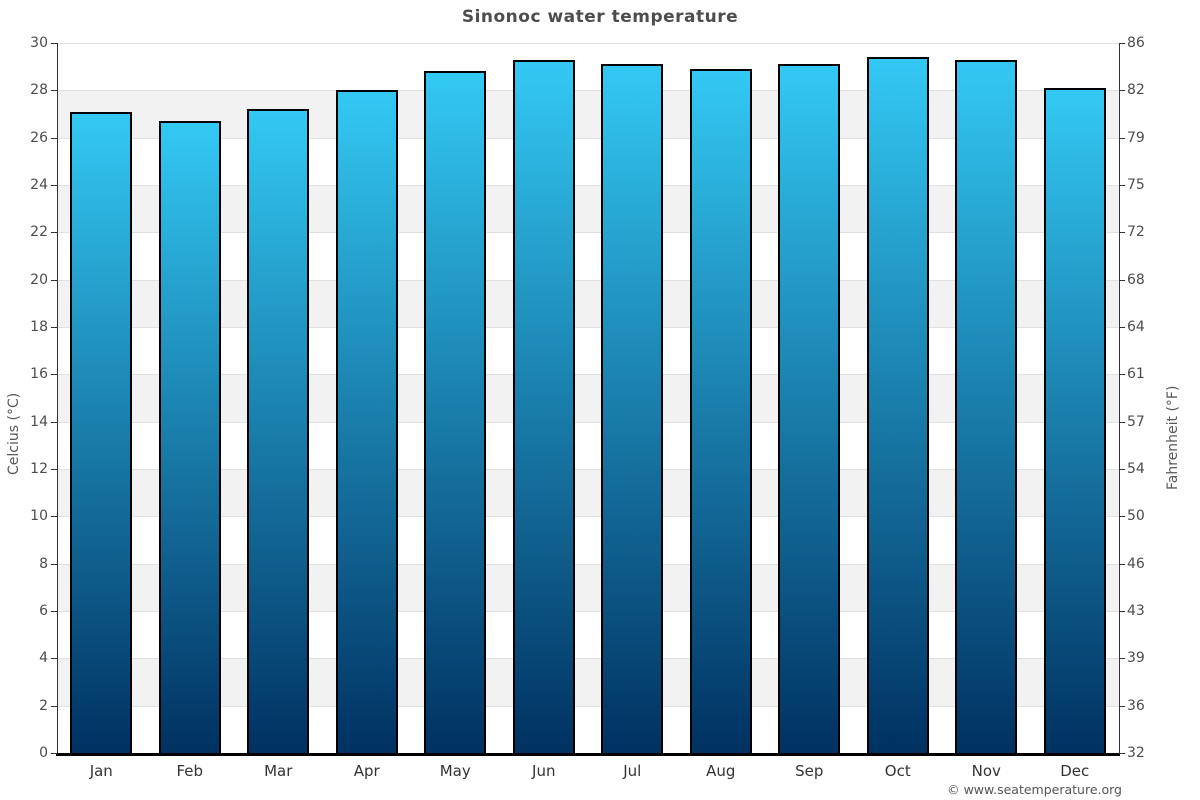  I want to click on month-label-jul: Jul, so click(632, 771).